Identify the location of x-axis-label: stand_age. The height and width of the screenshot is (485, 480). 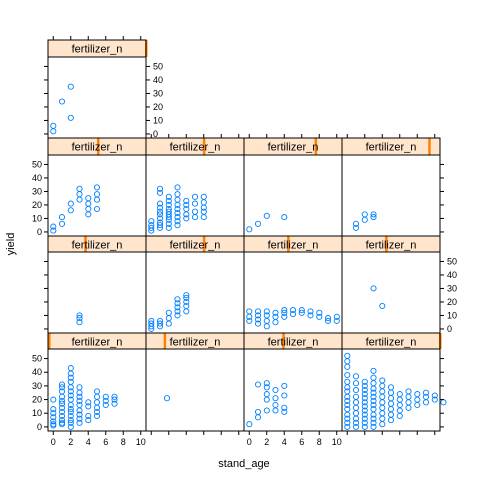
(243, 464).